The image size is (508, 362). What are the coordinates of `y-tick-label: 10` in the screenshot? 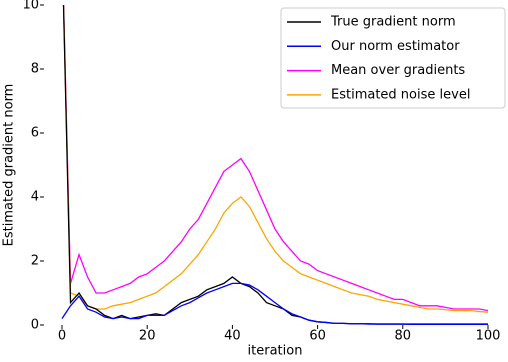 It's located at (30, 6).